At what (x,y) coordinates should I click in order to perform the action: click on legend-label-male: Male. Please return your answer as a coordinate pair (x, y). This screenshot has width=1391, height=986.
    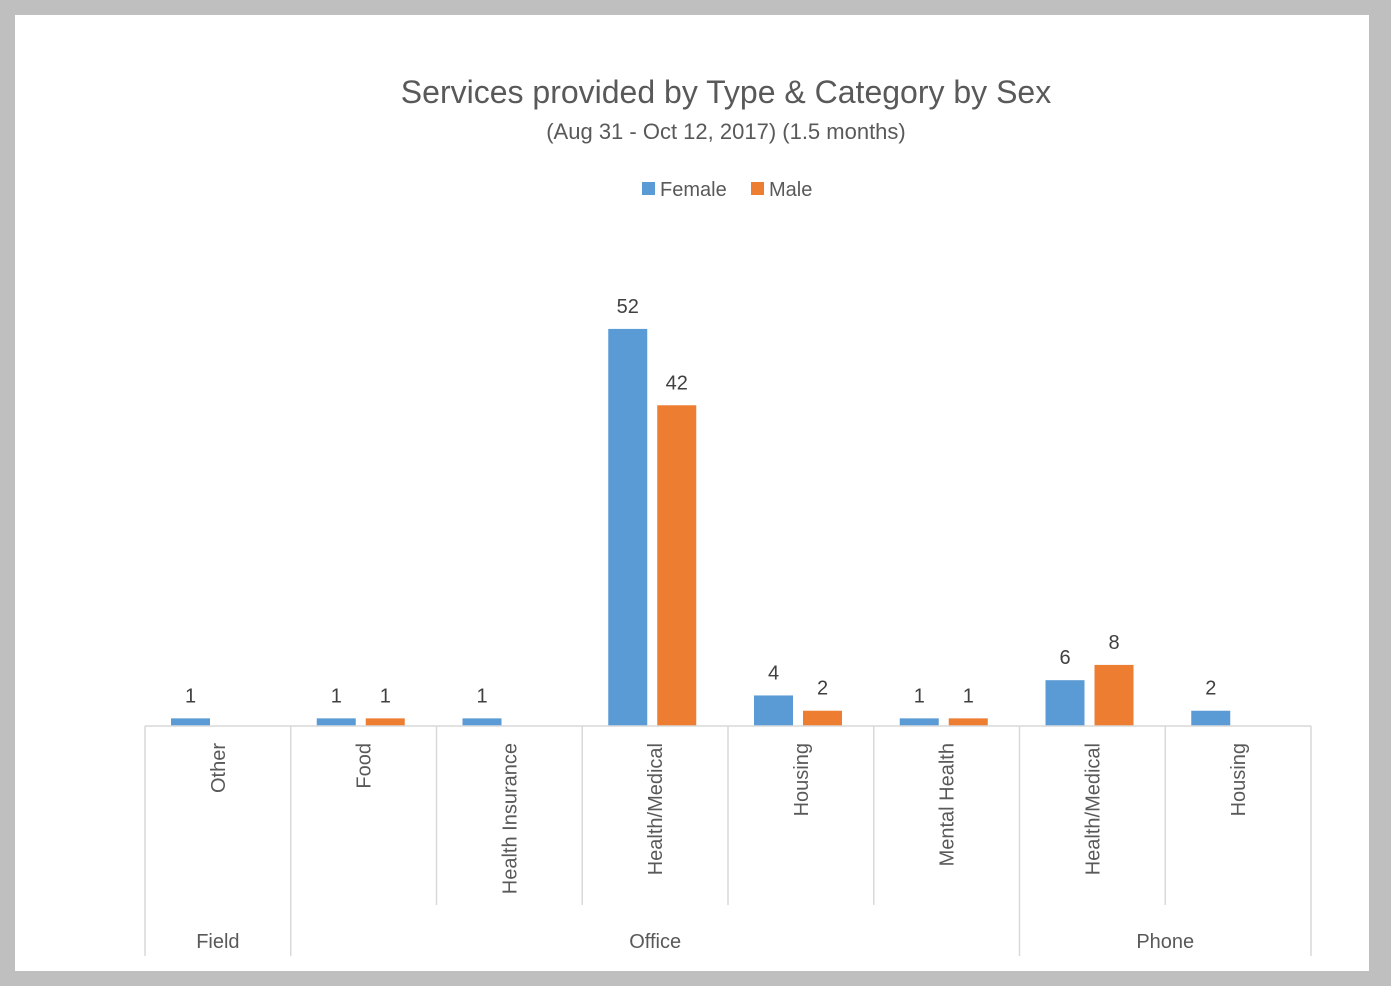
    Looking at the image, I should click on (790, 190).